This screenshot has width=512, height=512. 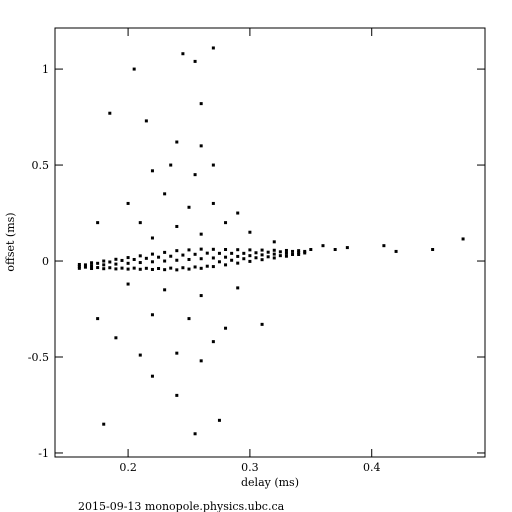 I want to click on y-tick-label: 0, so click(x=45, y=261).